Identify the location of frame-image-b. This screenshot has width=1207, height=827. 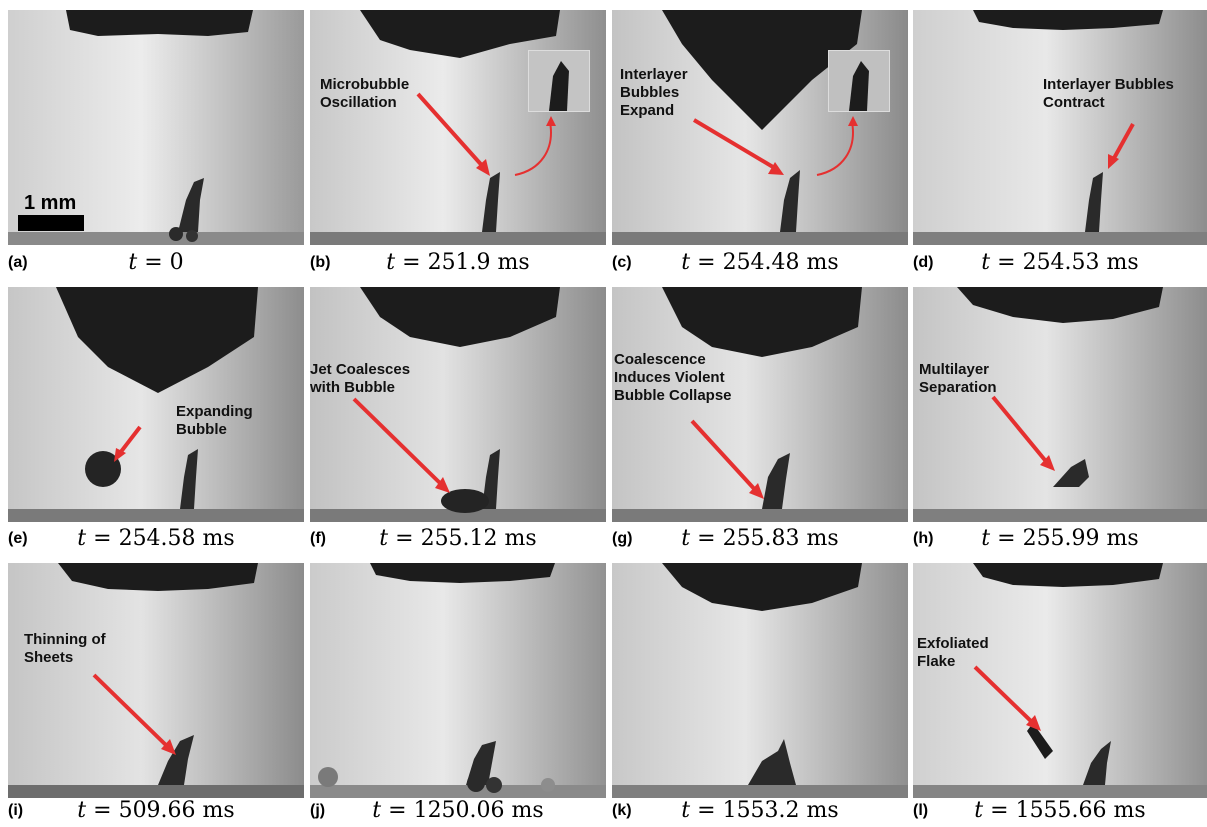
(458, 127).